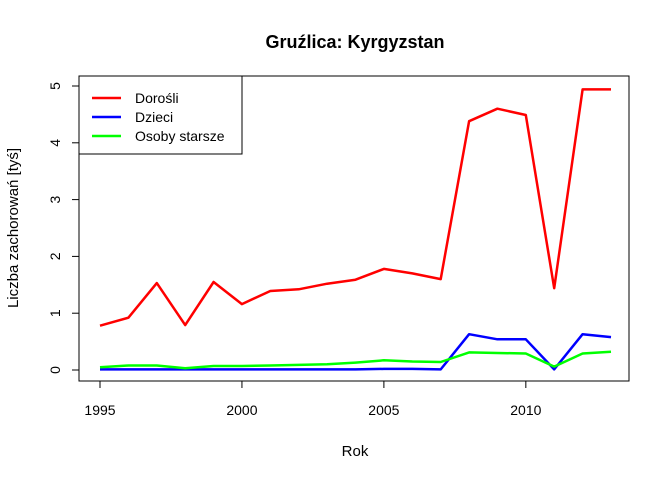  What do you see at coordinates (55, 86) in the screenshot?
I see `y-tick-label: 5` at bounding box center [55, 86].